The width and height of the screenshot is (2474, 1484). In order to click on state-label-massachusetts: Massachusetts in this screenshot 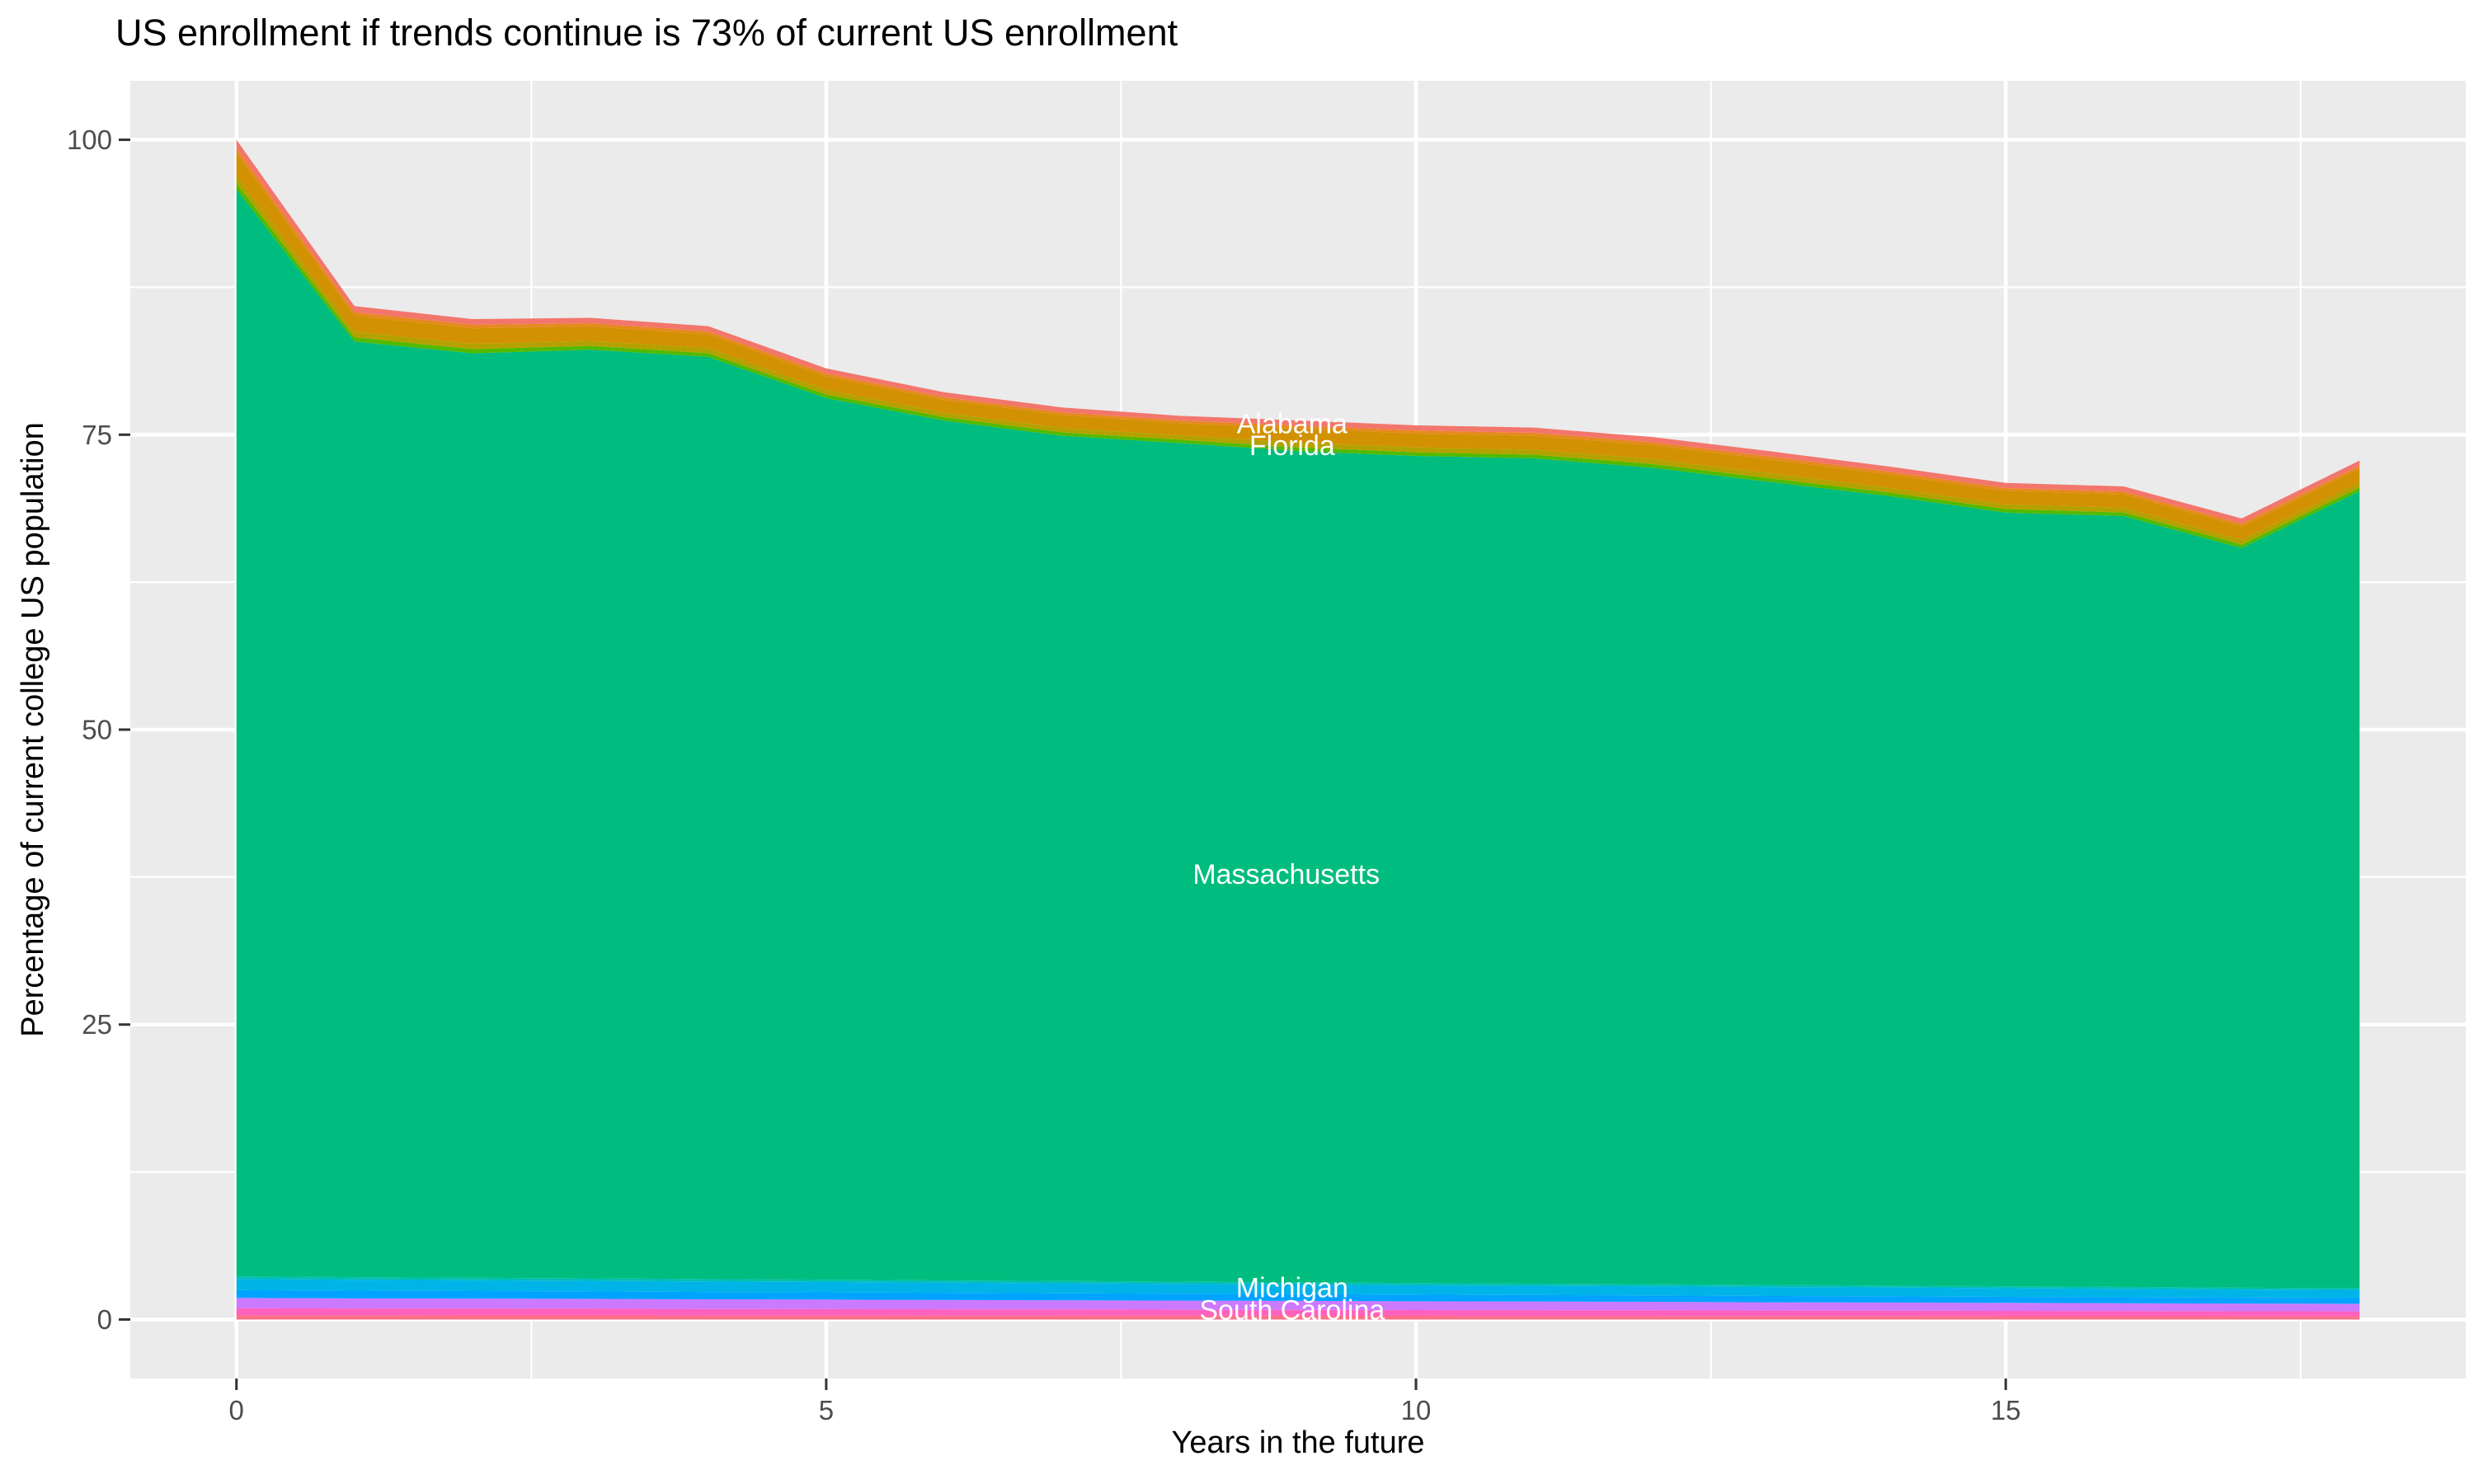, I will do `click(1286, 874)`.